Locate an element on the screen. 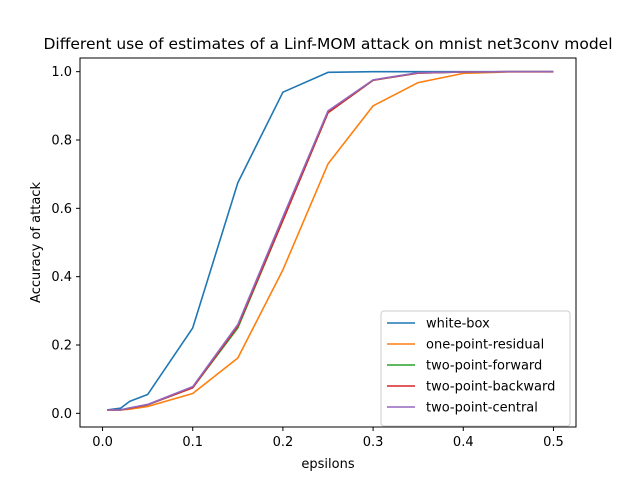 The height and width of the screenshot is (480, 640). x-axis-label: epsilons is located at coordinates (327, 464).